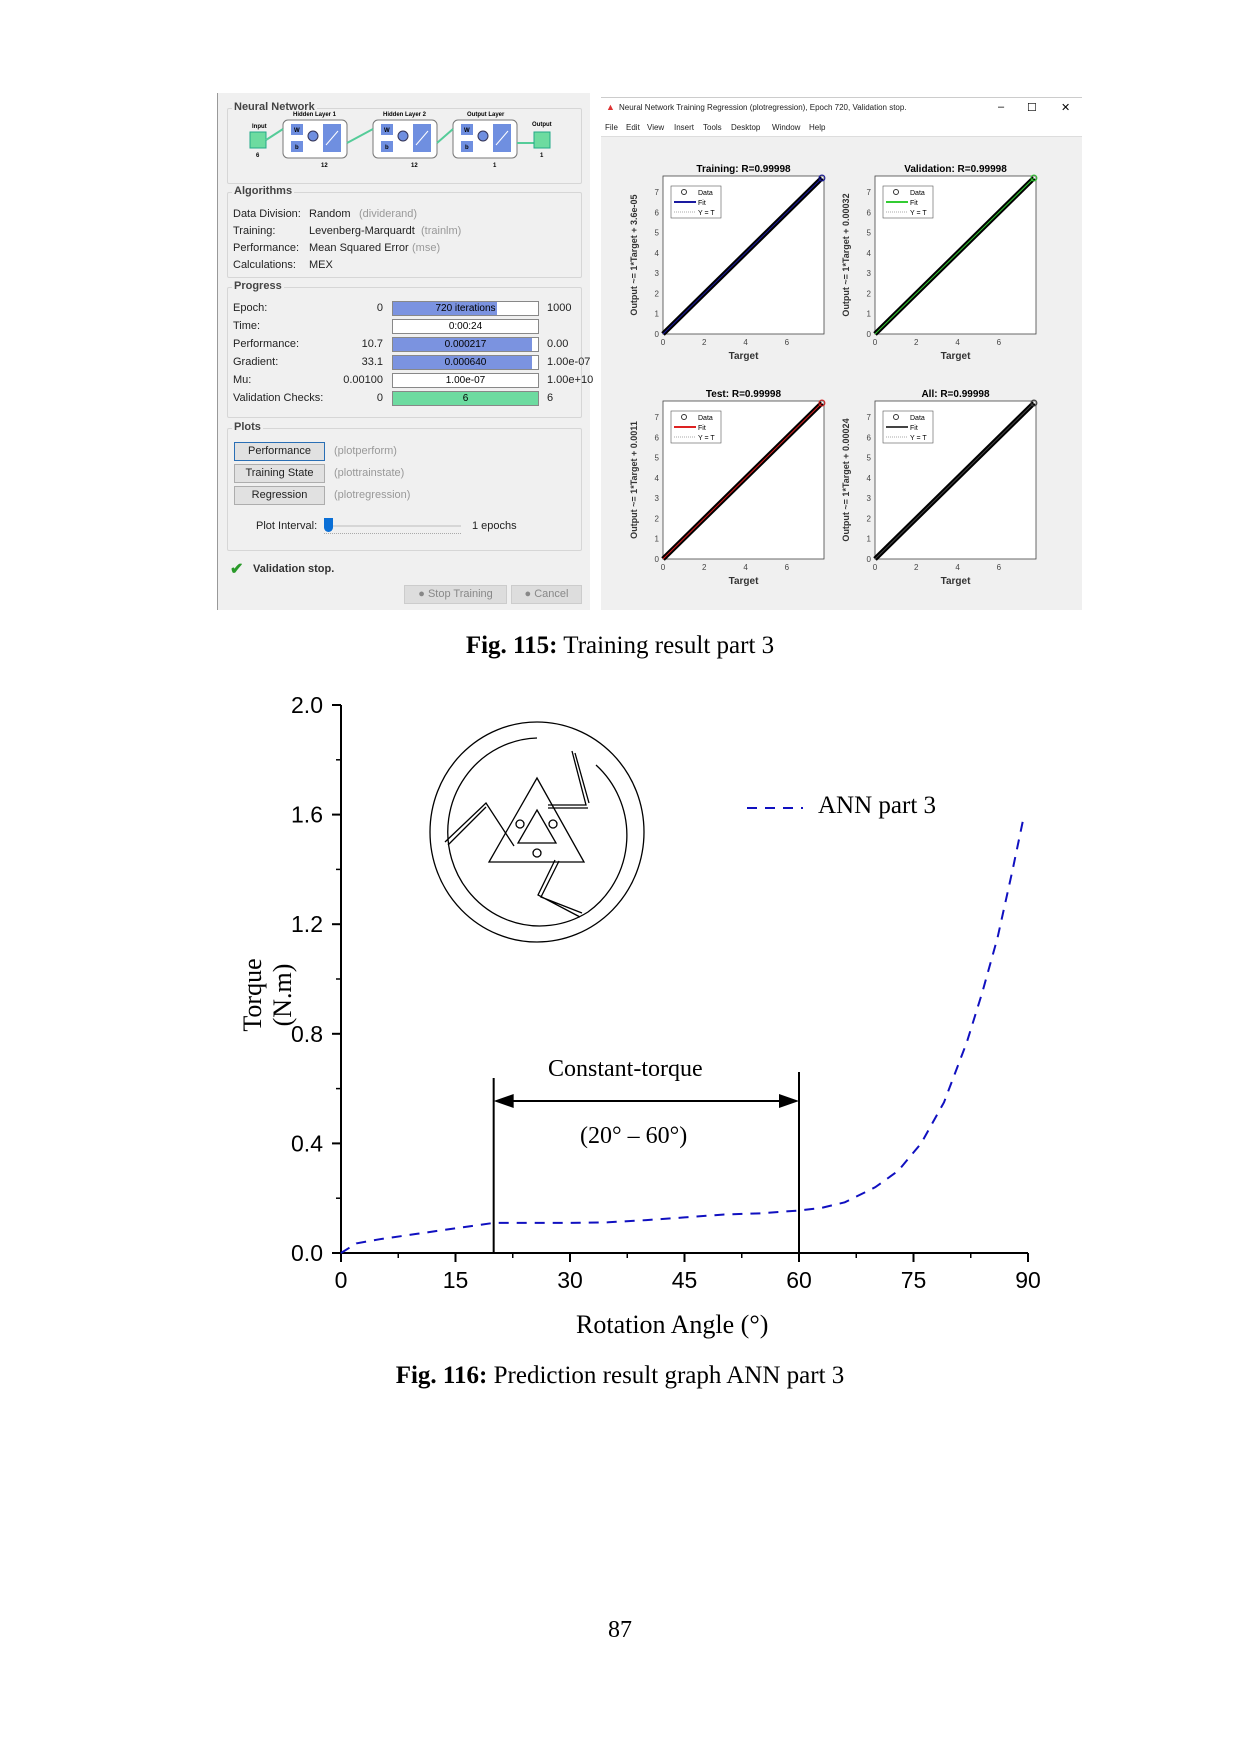  Describe the element at coordinates (869, 233) in the screenshot. I see `y-tick: 5` at that location.